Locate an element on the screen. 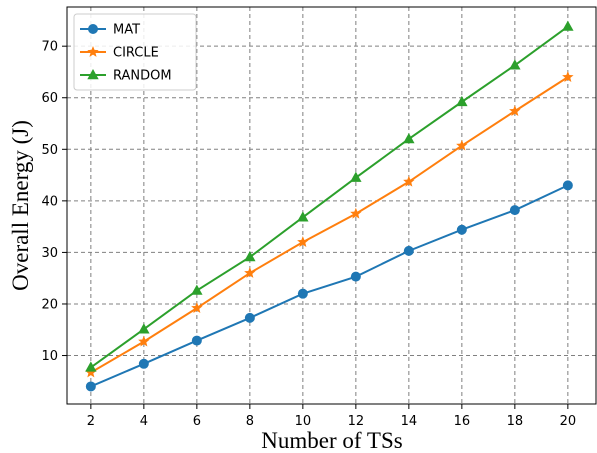  x-tick-label: 4 is located at coordinates (144, 421).